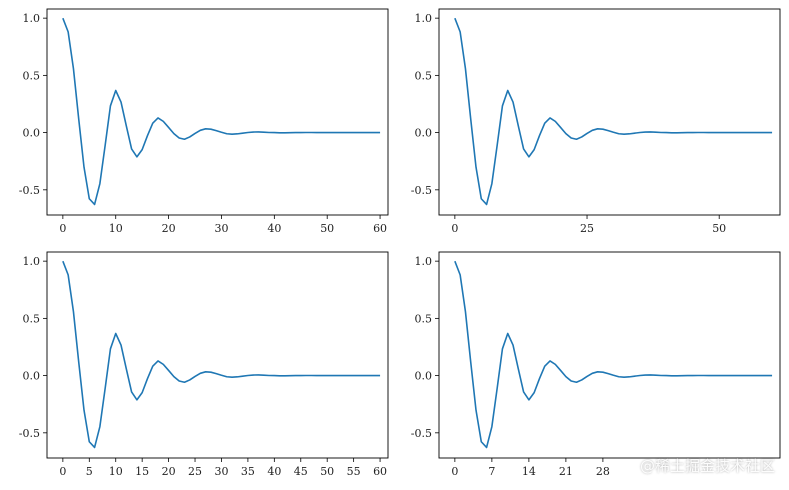  Describe the element at coordinates (142, 471) in the screenshot. I see `x-tick-label: 15` at that location.